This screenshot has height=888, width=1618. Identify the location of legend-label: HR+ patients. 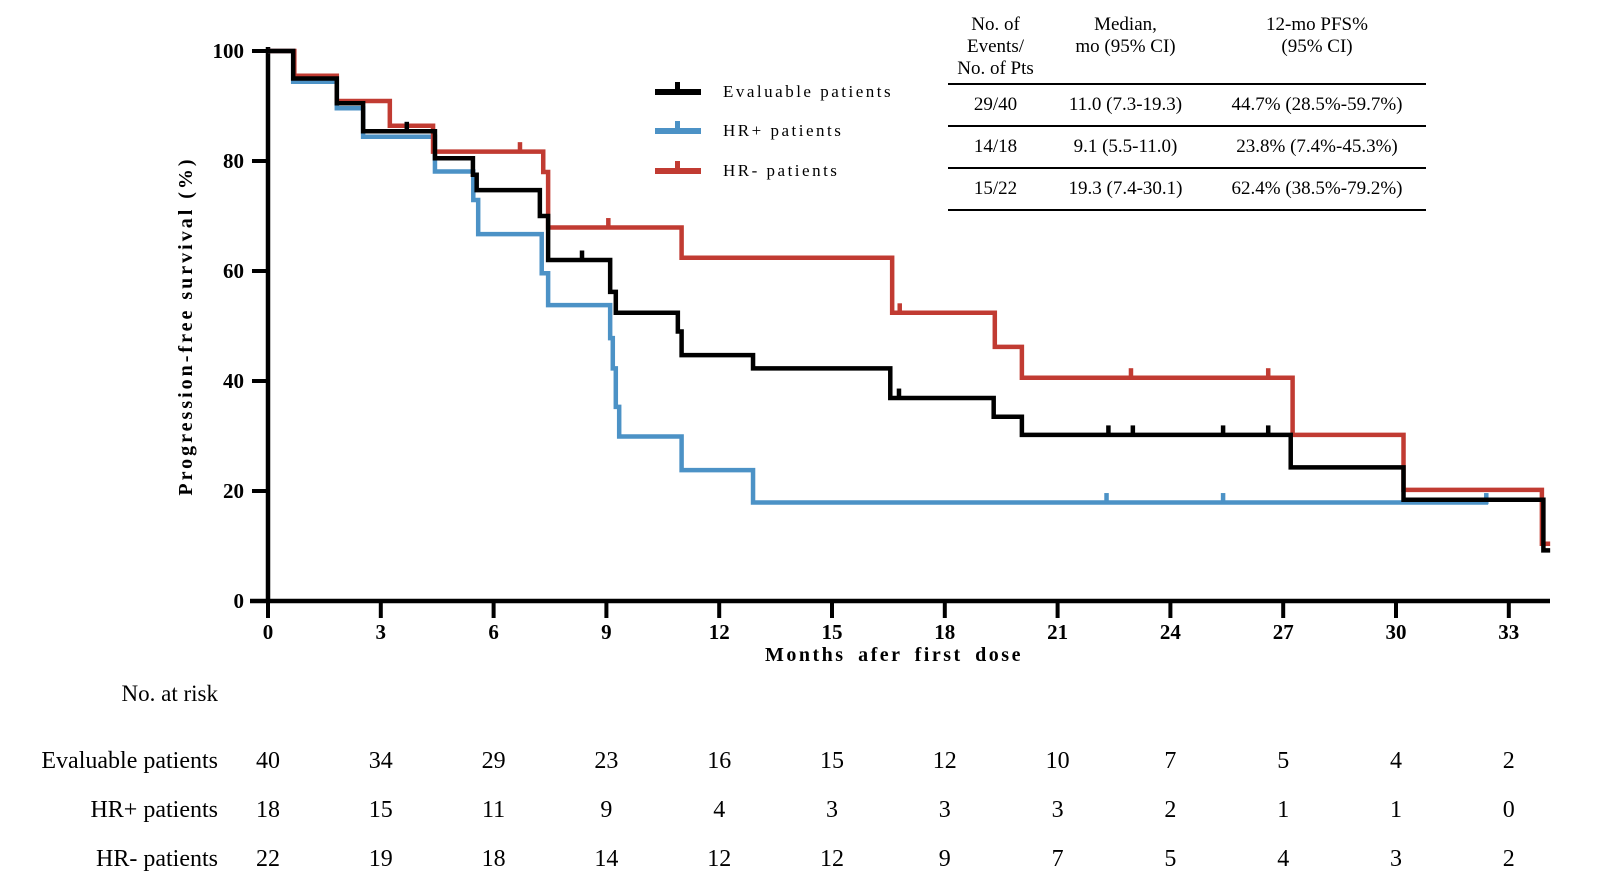
(783, 130).